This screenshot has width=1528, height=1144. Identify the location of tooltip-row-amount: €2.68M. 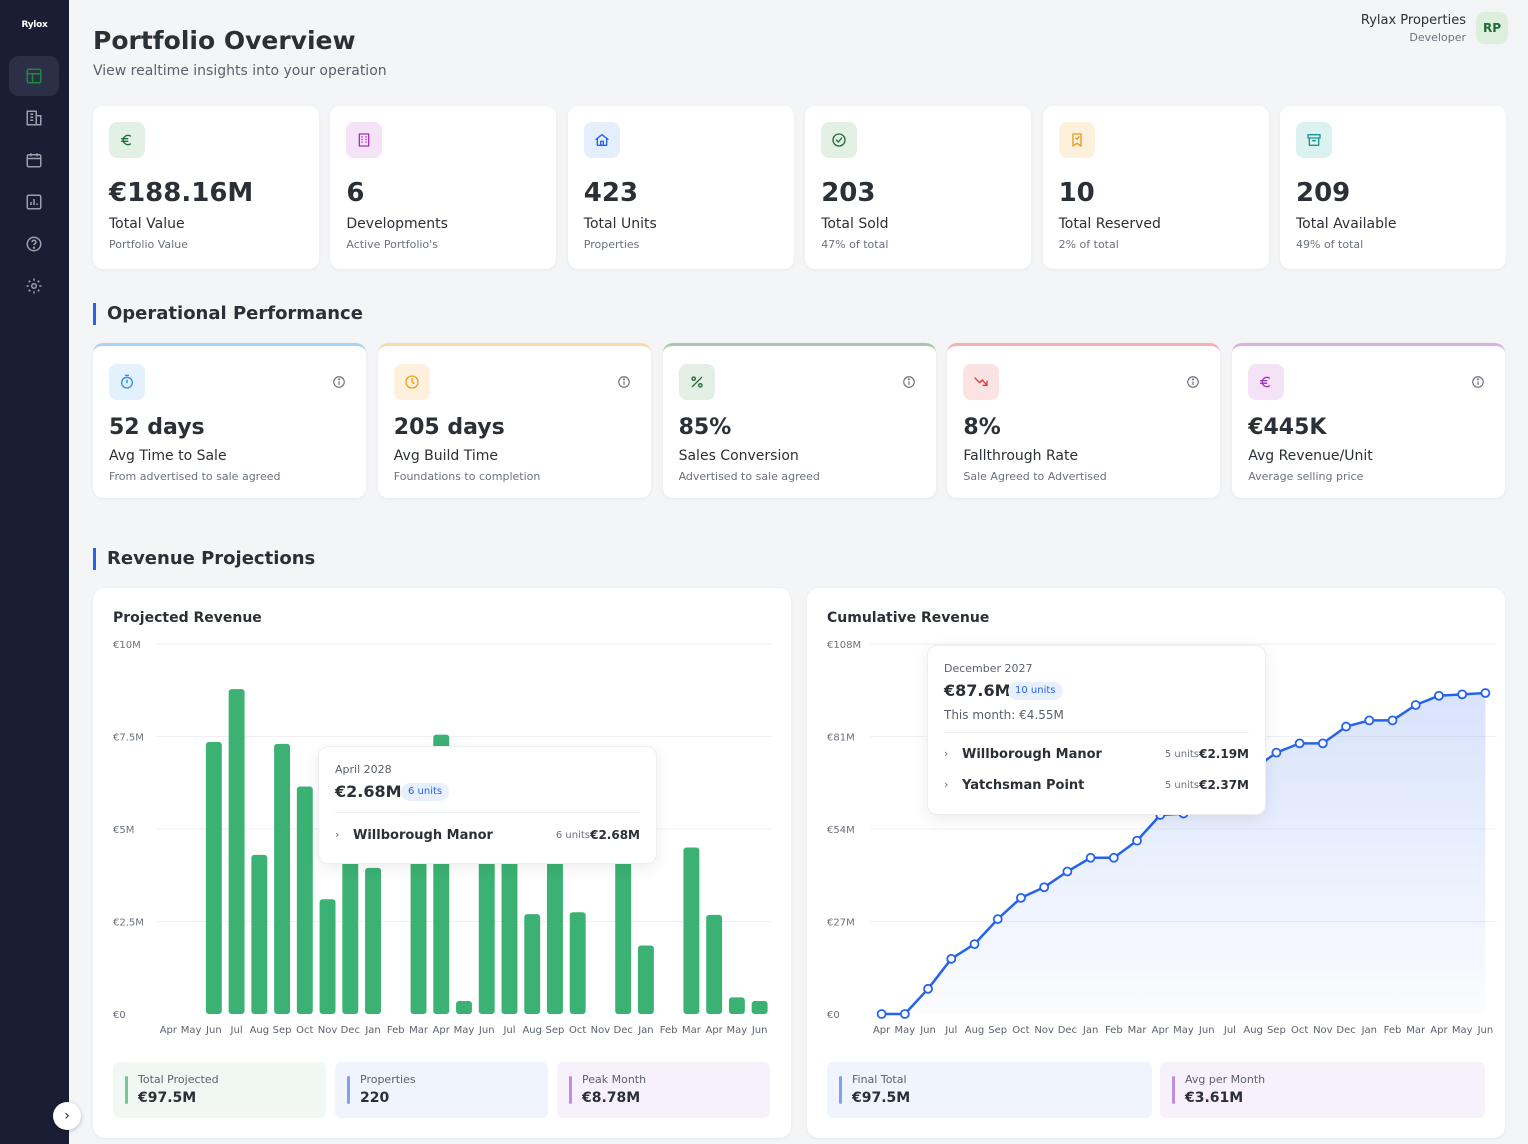
(615, 835).